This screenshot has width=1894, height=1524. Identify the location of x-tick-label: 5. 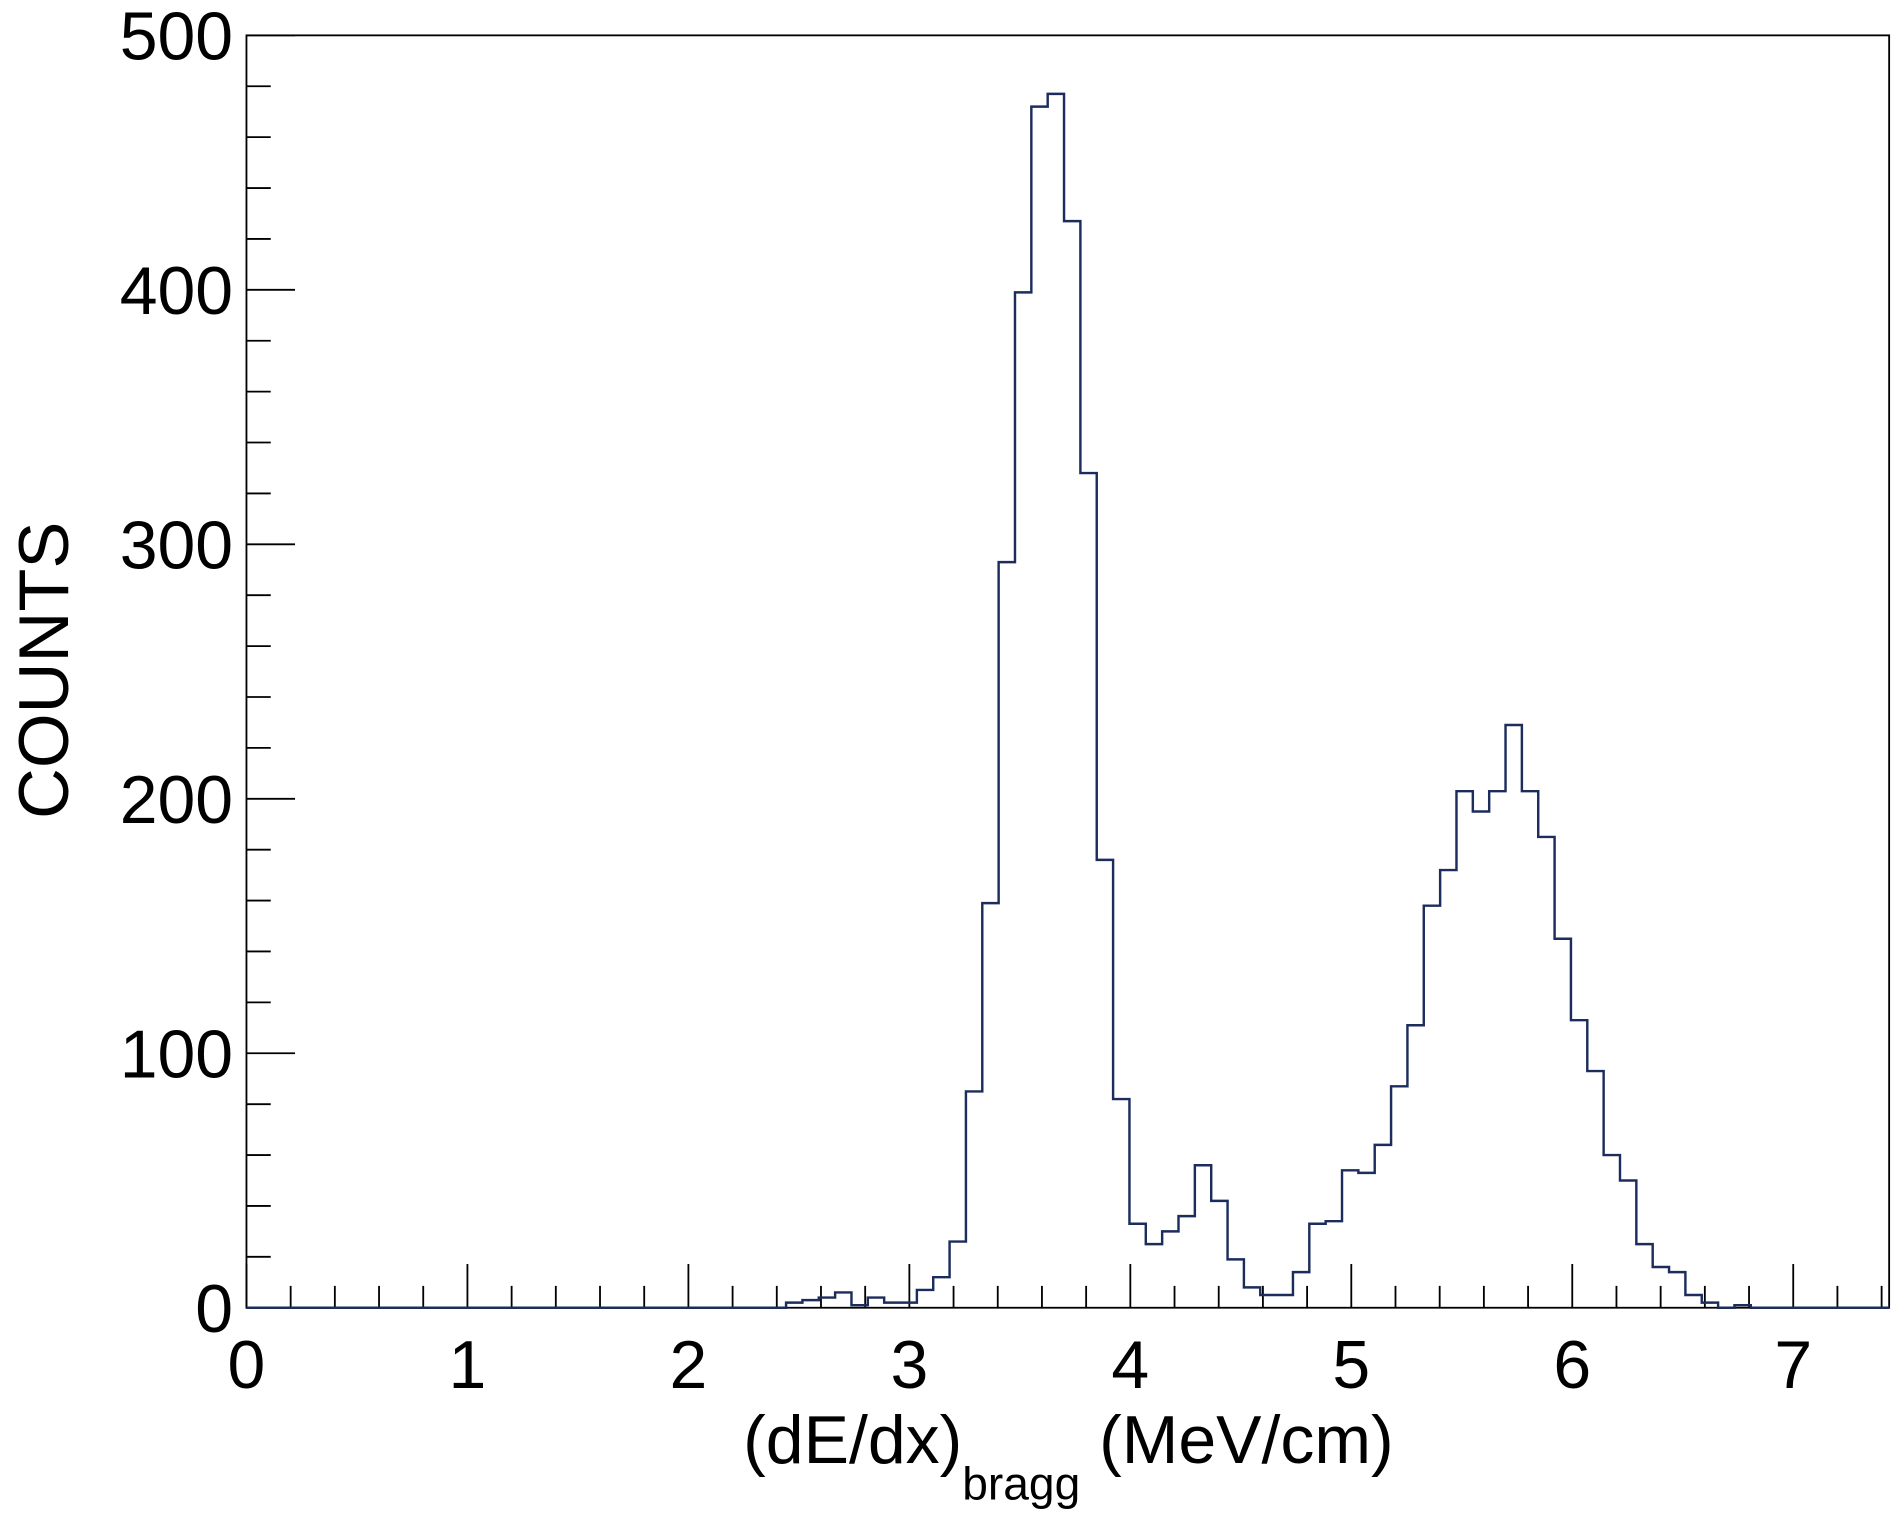
(1351, 1365).